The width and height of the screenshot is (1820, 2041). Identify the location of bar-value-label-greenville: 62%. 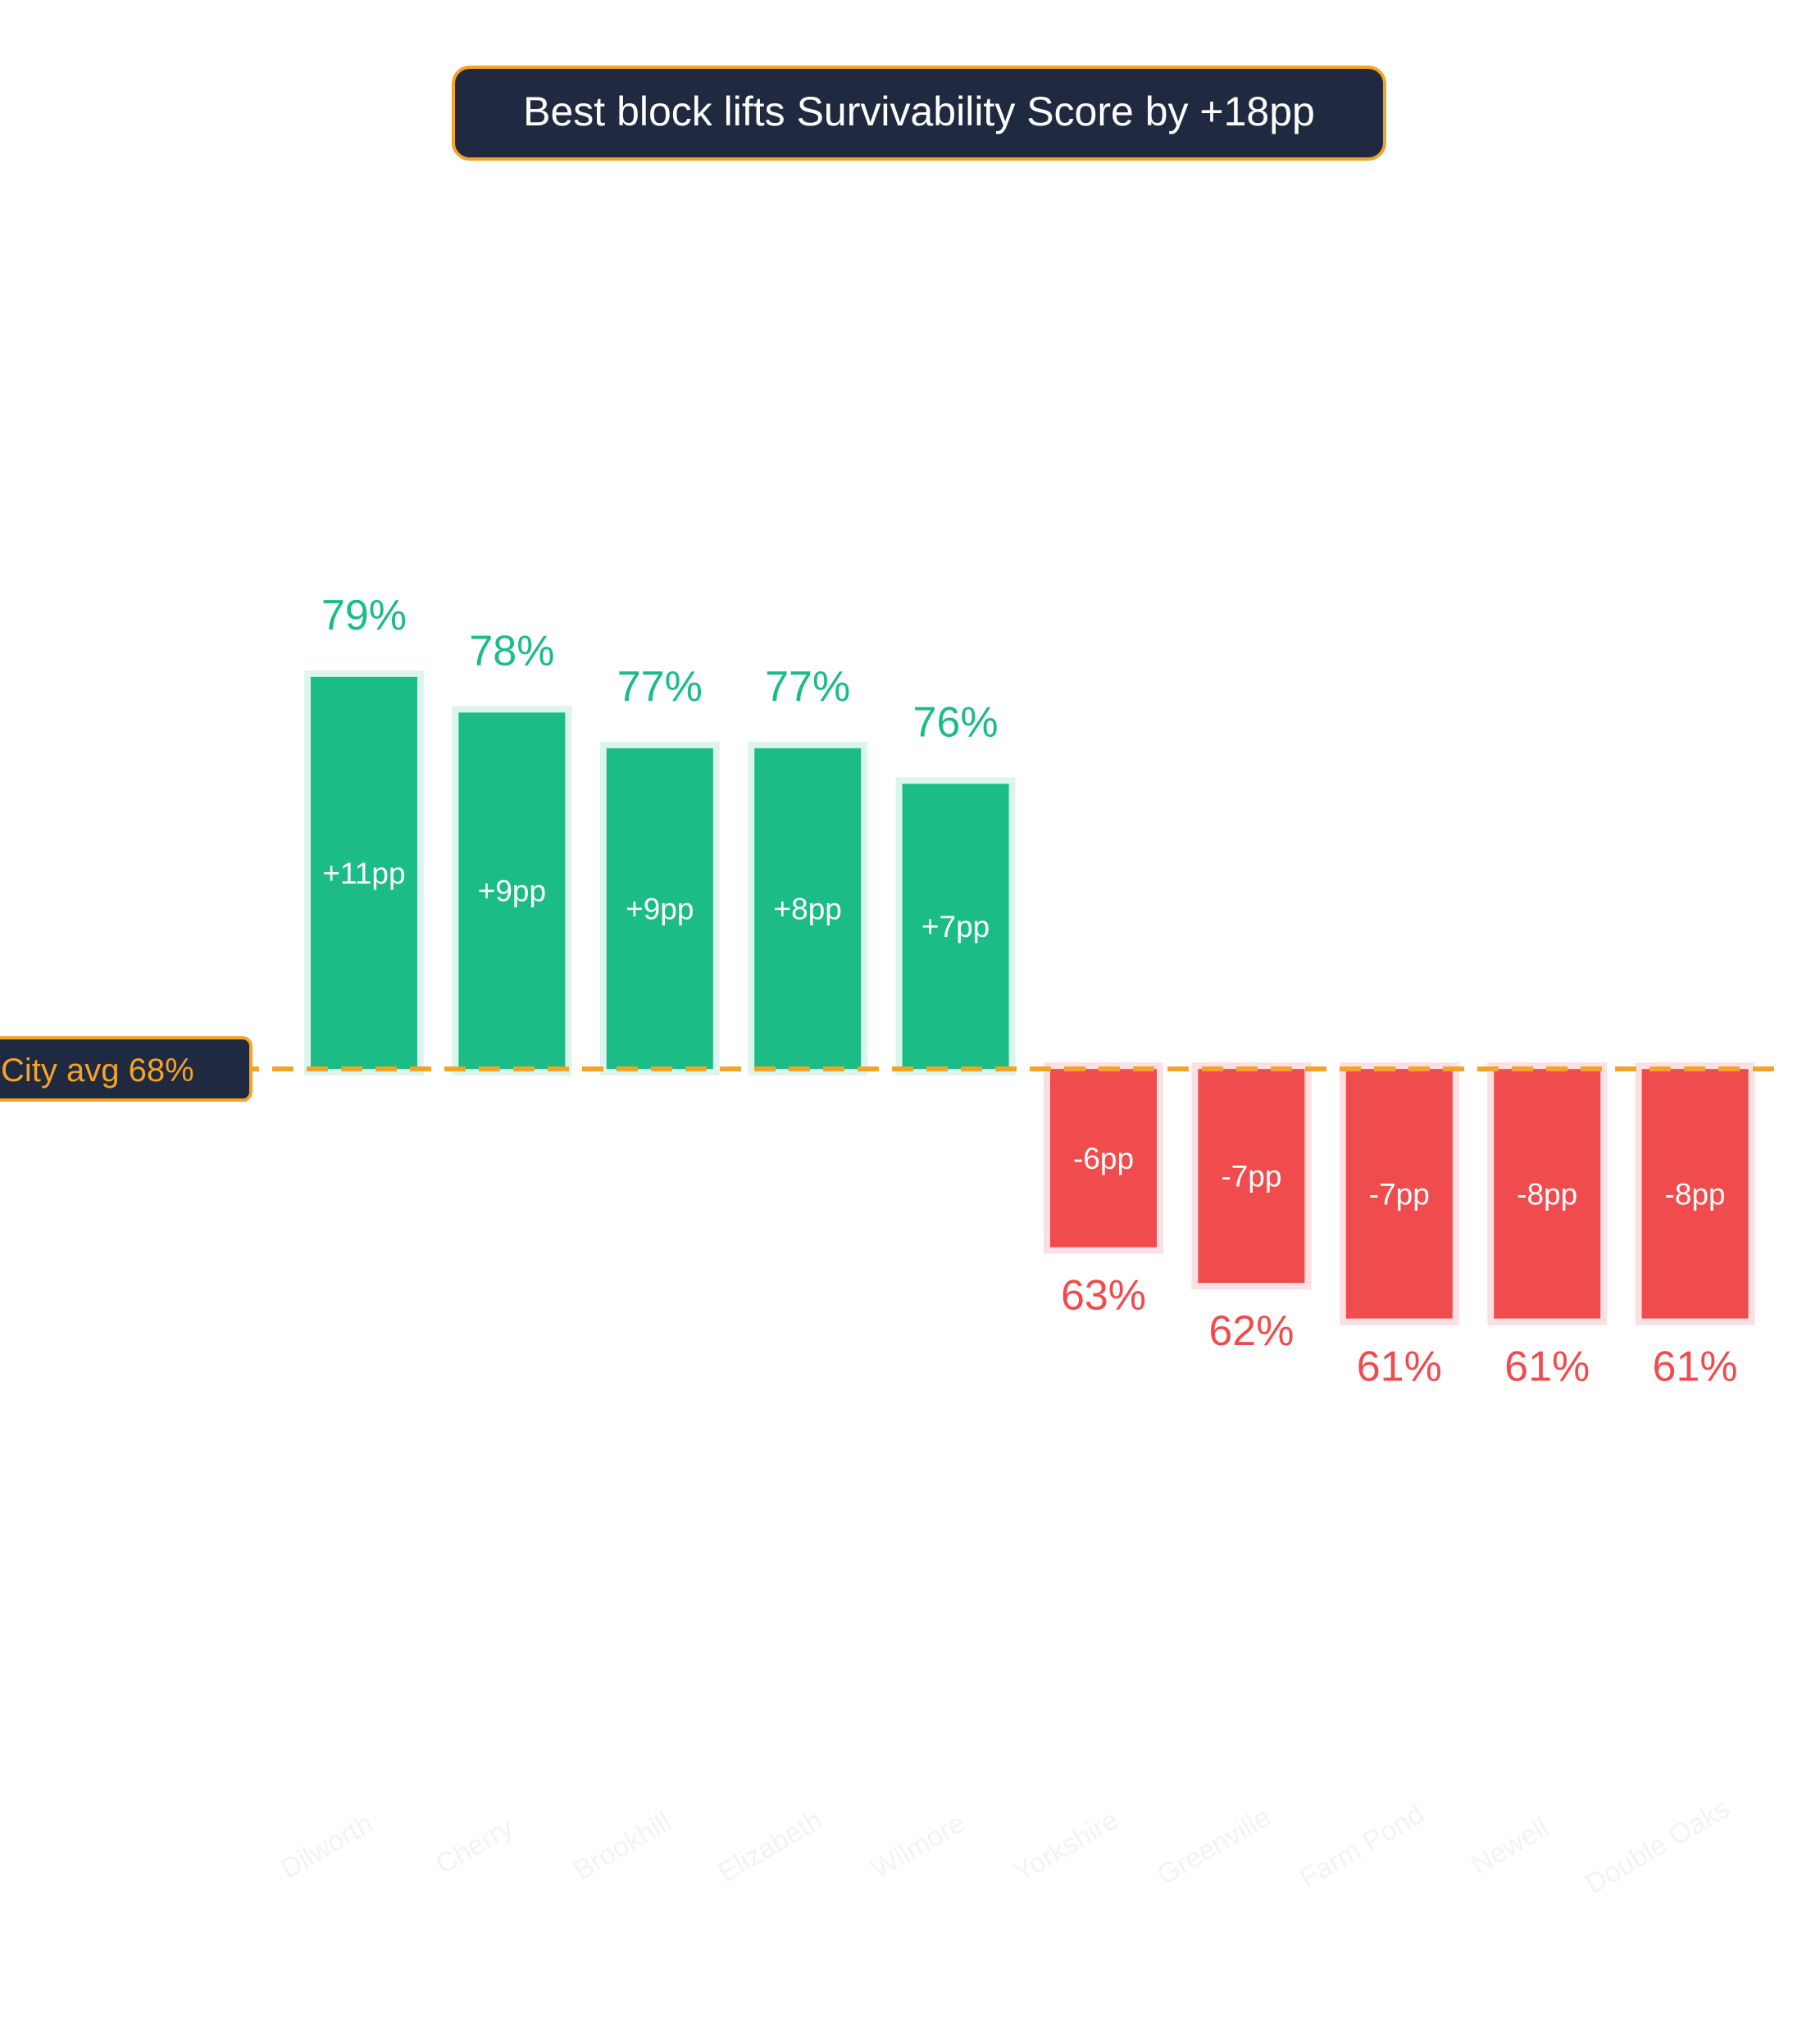
(1251, 1331).